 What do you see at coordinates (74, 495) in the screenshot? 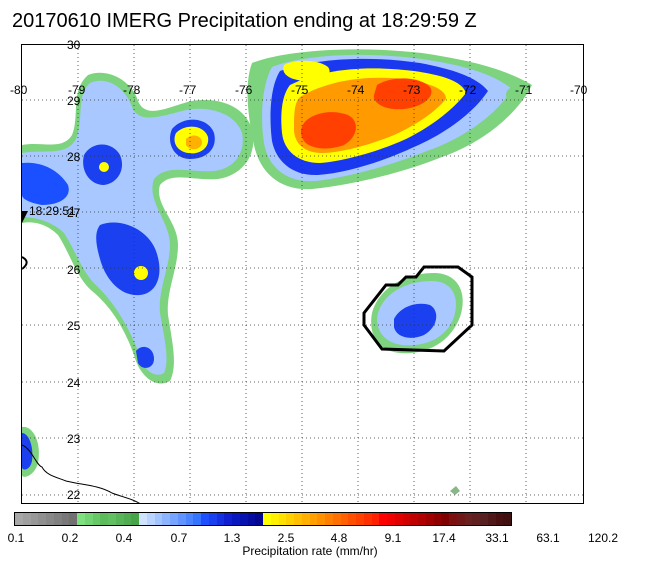
I see `lat-label-22: 22` at bounding box center [74, 495].